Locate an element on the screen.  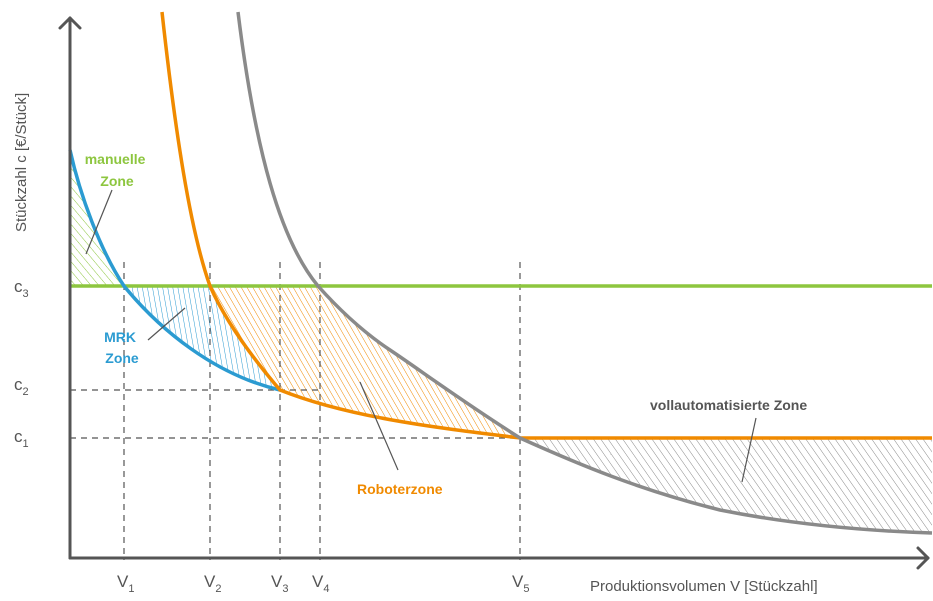
auto-zone-leader is located at coordinates (749, 450).